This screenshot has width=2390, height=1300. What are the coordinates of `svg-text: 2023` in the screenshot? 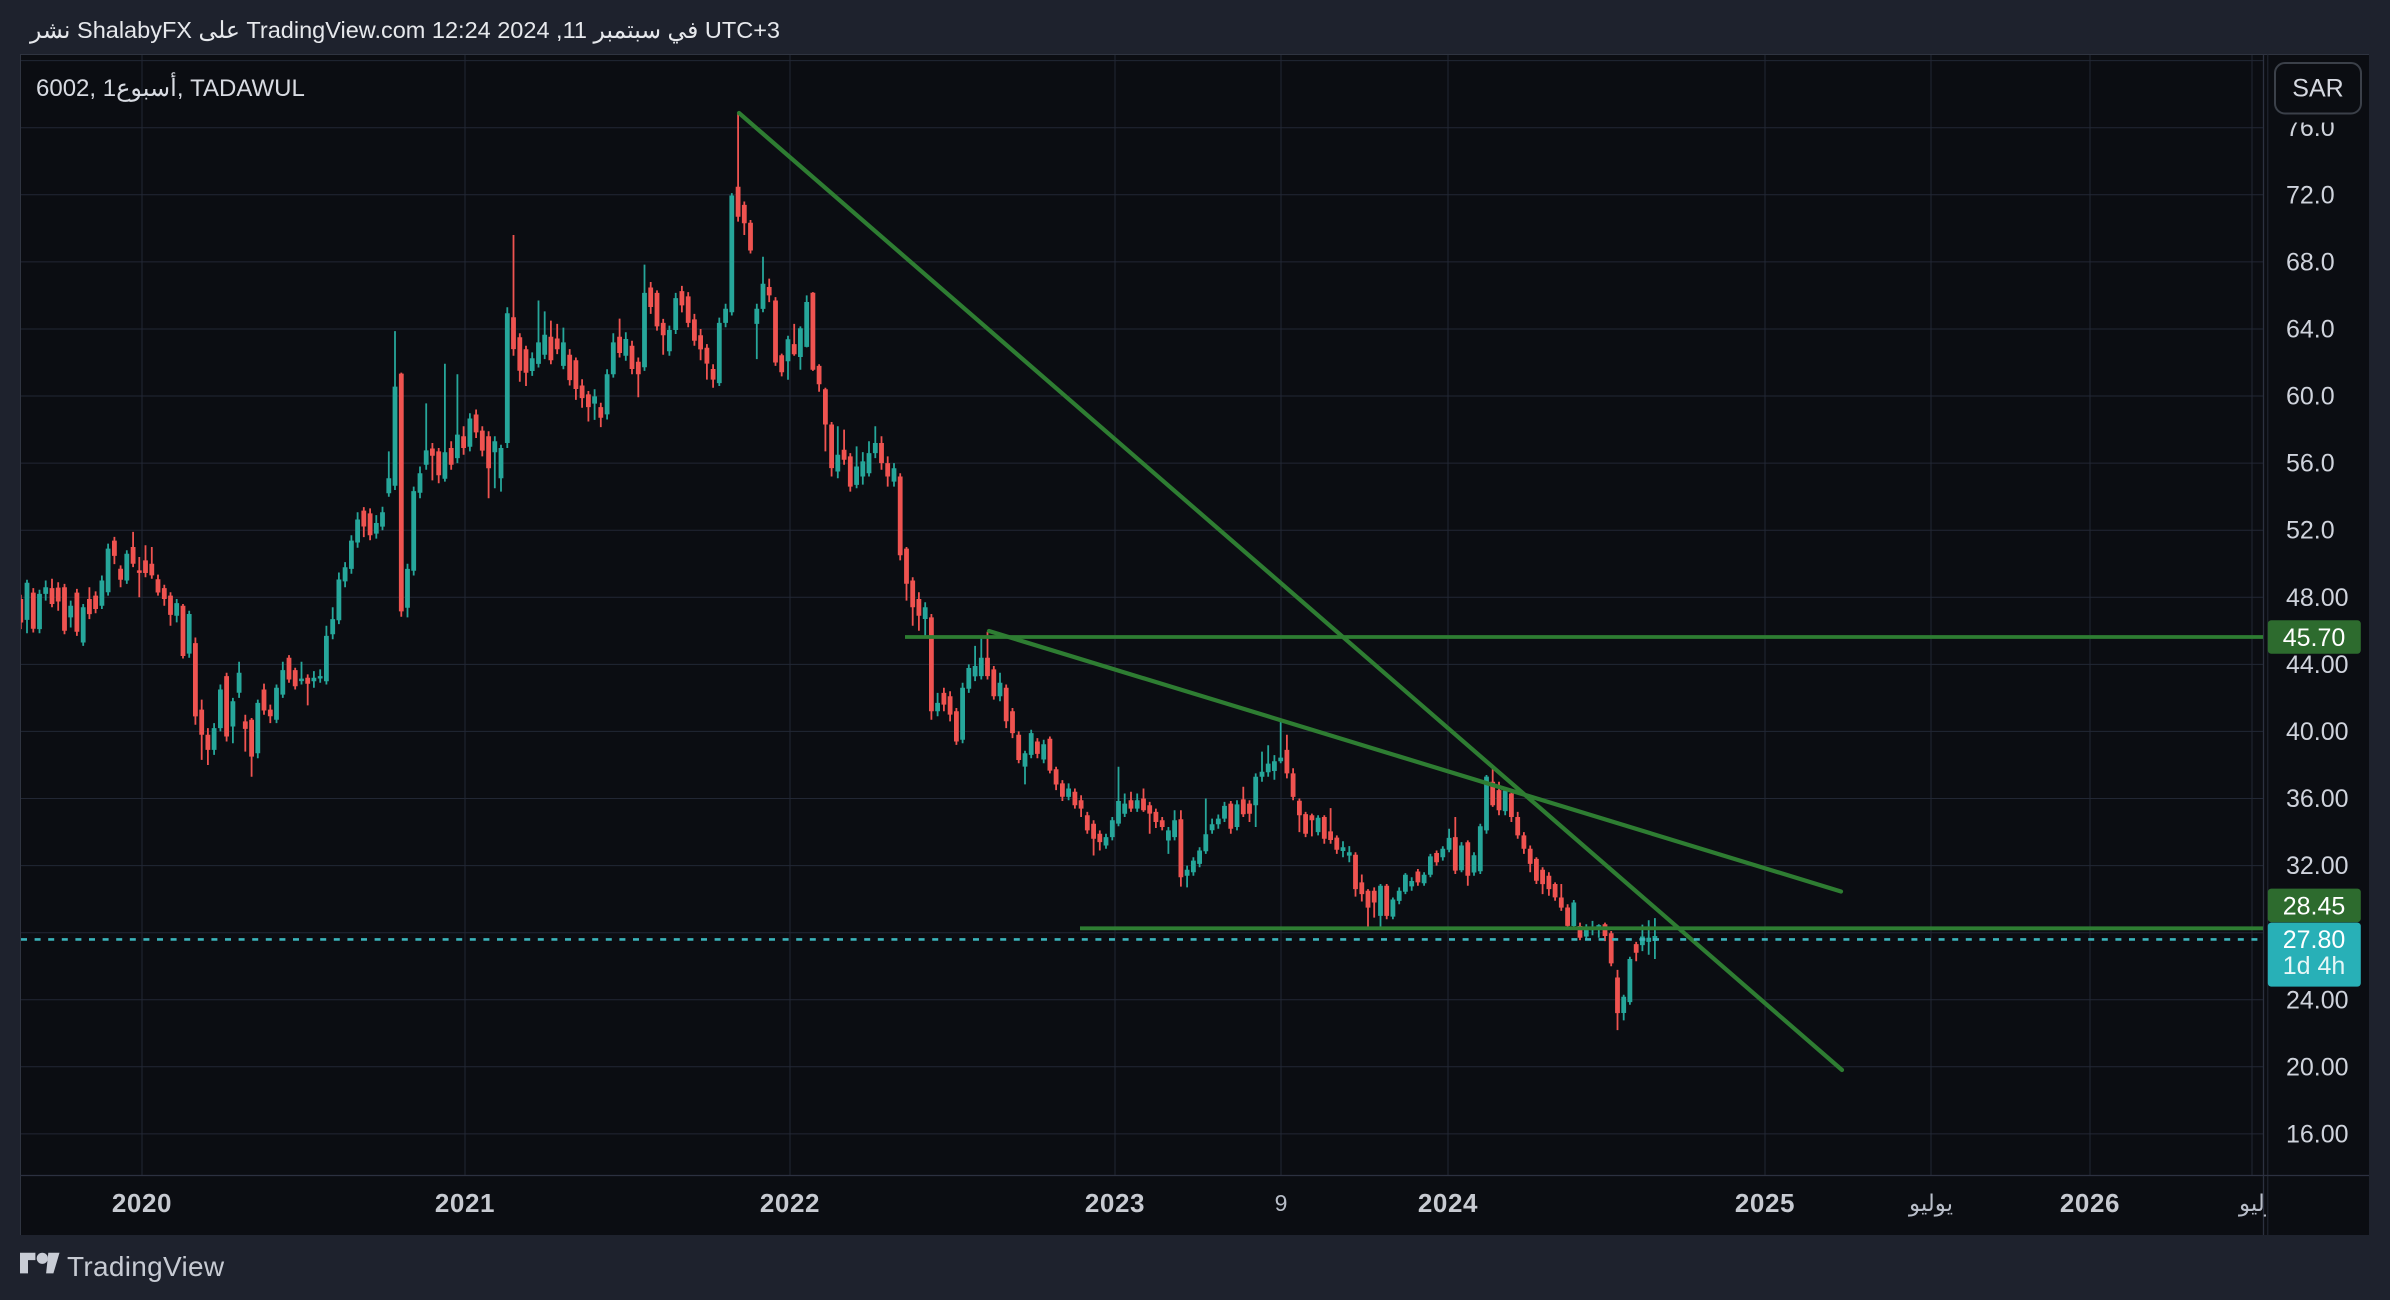 It's located at (1115, 1203).